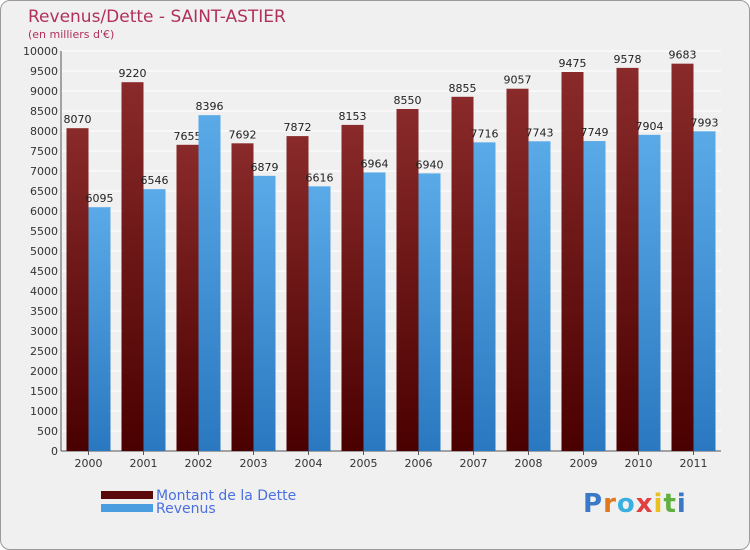 The height and width of the screenshot is (550, 750). Describe the element at coordinates (127, 495) in the screenshot. I see `legend-swatch-dette` at that location.